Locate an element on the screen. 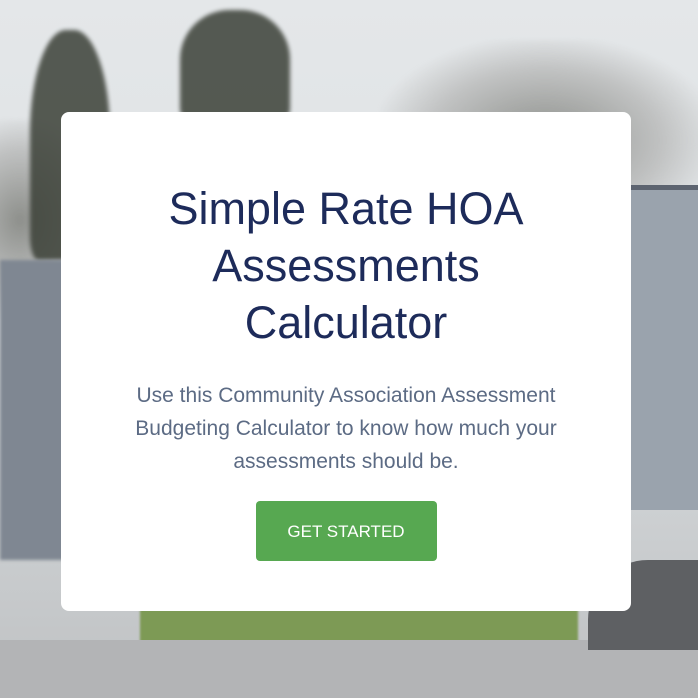 The width and height of the screenshot is (698, 698). title-line: Simple Rate HOA is located at coordinates (346, 208).